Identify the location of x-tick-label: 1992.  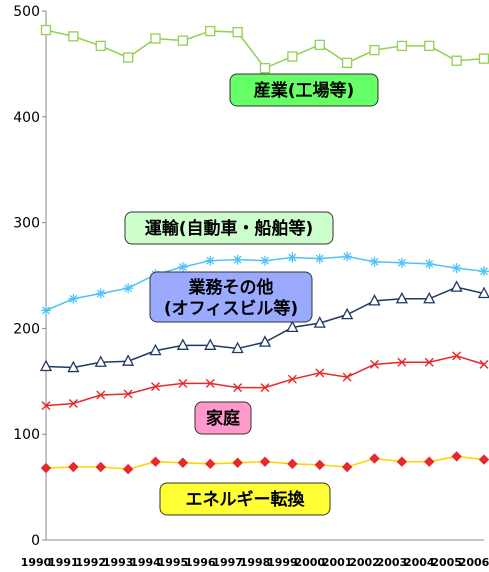
(90, 562).